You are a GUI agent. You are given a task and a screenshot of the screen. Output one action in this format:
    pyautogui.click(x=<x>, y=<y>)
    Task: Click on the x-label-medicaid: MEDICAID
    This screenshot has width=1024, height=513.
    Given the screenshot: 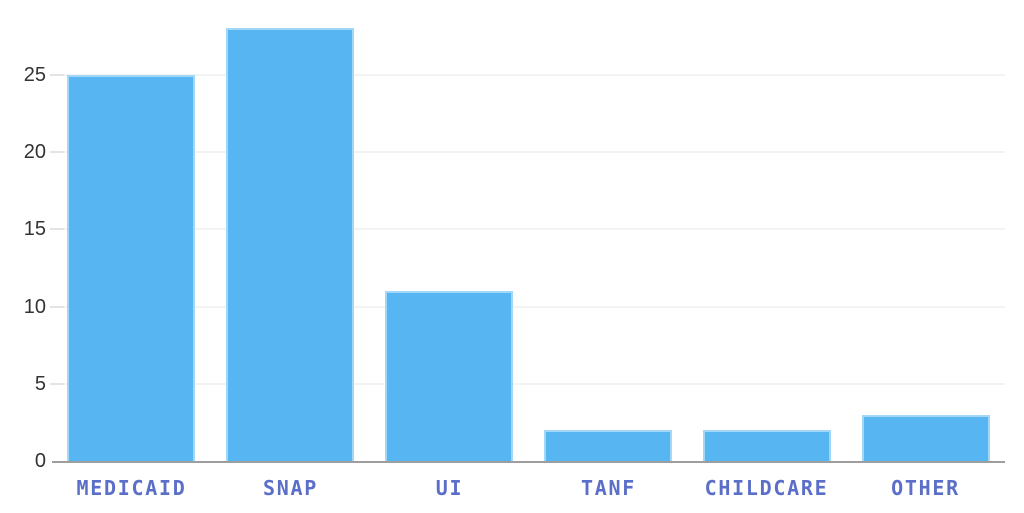 What is the action you would take?
    pyautogui.click(x=131, y=488)
    